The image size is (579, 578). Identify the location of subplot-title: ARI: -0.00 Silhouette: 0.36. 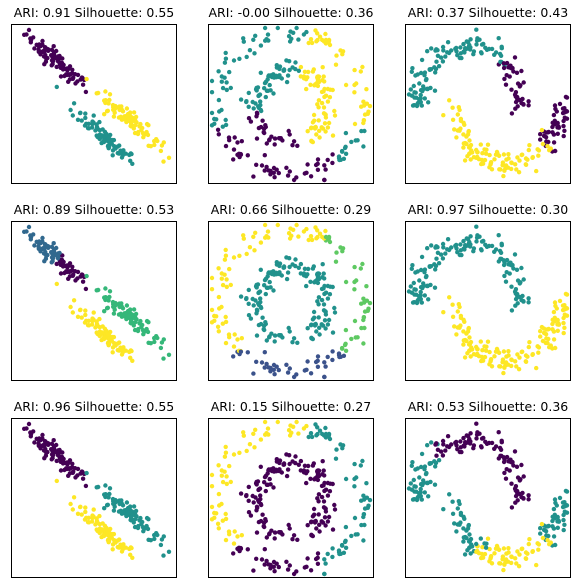
(291, 12).